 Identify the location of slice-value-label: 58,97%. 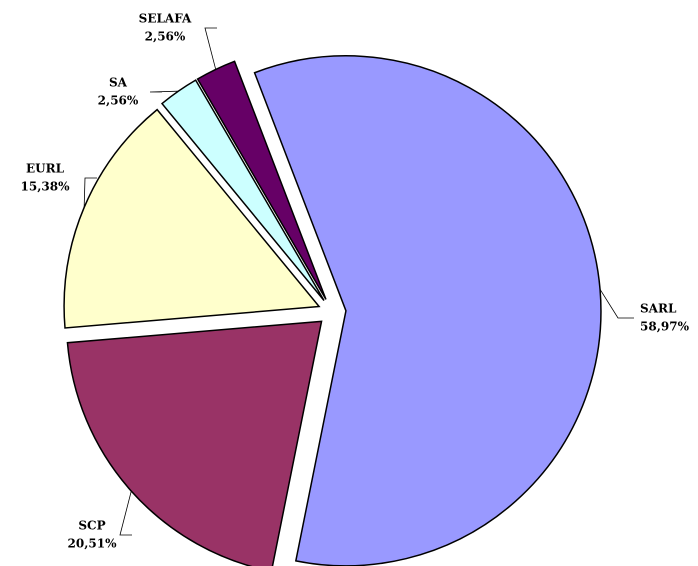
(665, 327).